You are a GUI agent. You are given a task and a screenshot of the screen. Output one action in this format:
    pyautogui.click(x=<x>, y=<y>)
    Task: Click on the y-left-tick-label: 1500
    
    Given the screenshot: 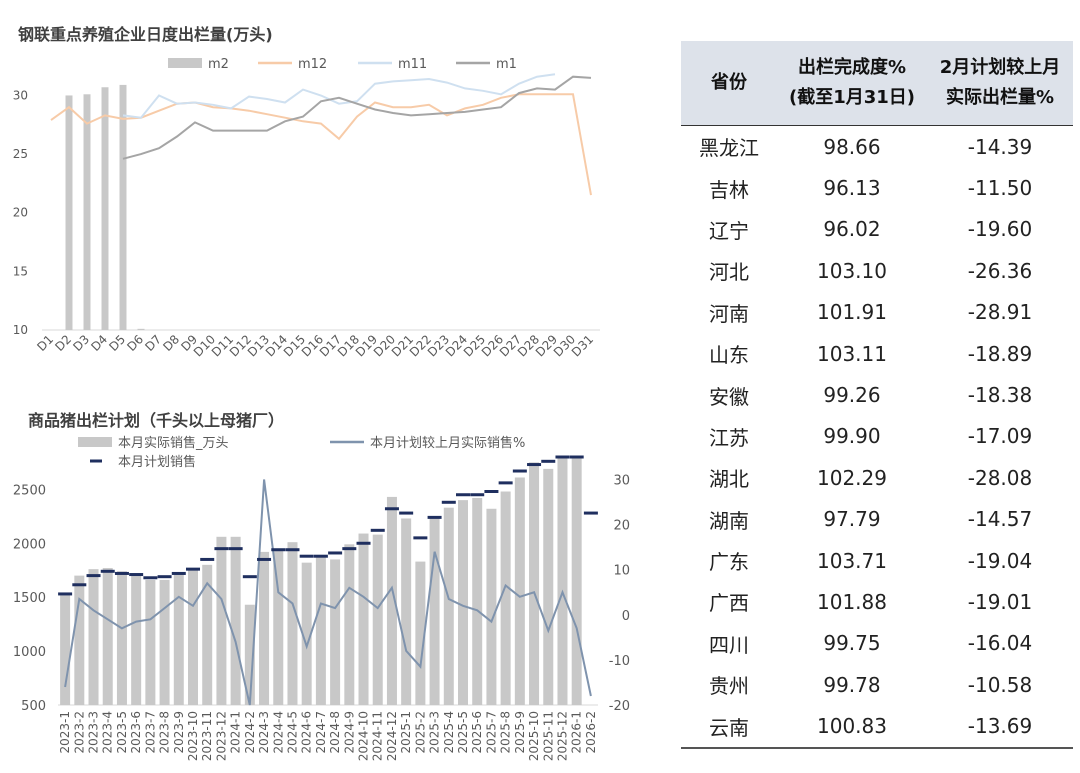 What is the action you would take?
    pyautogui.click(x=29, y=598)
    